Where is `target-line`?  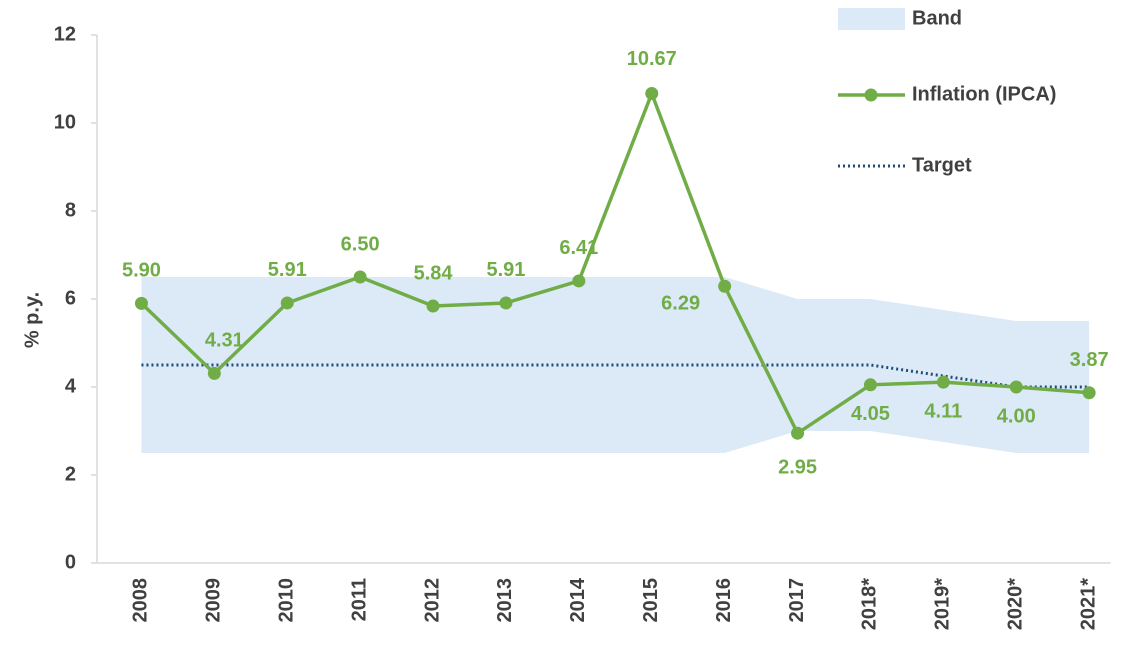
target-line is located at coordinates (615, 376).